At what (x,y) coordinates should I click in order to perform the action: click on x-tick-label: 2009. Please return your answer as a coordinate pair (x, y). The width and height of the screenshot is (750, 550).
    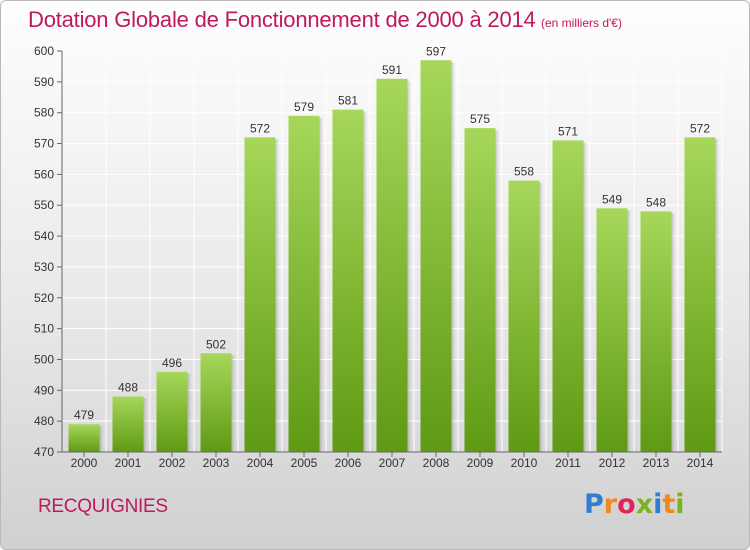
    Looking at the image, I should click on (480, 463).